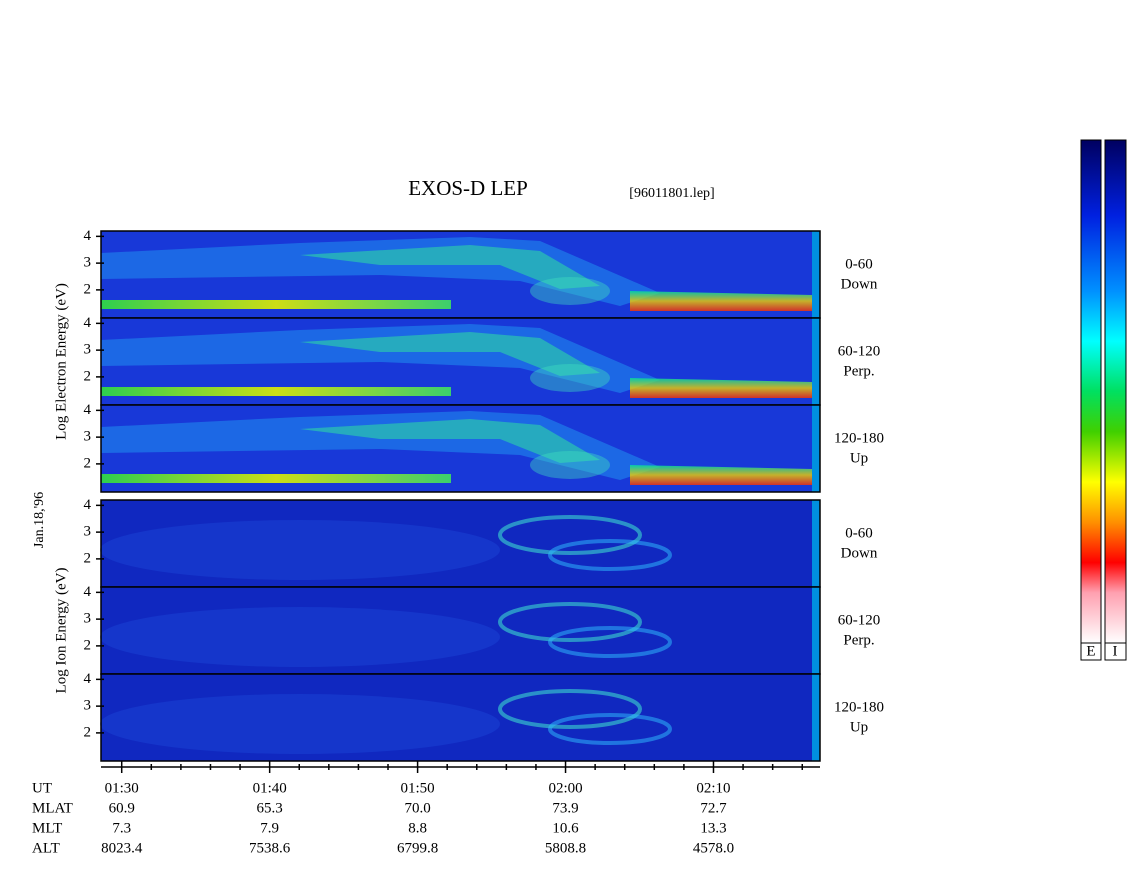 The height and width of the screenshot is (880, 1130). What do you see at coordinates (270, 848) in the screenshot?
I see `ephemeris-value: 7538.6` at bounding box center [270, 848].